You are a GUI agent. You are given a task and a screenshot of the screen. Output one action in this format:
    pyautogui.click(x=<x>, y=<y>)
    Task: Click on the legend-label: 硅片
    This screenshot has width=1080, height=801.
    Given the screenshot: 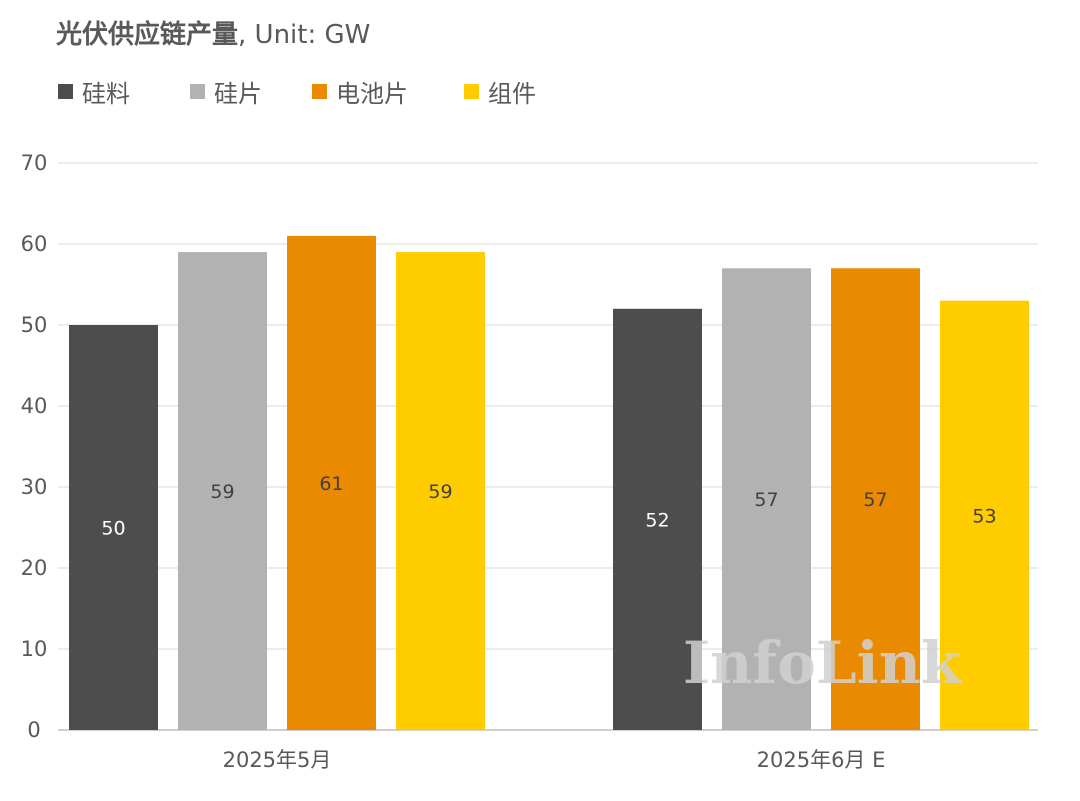 What is the action you would take?
    pyautogui.click(x=238, y=93)
    